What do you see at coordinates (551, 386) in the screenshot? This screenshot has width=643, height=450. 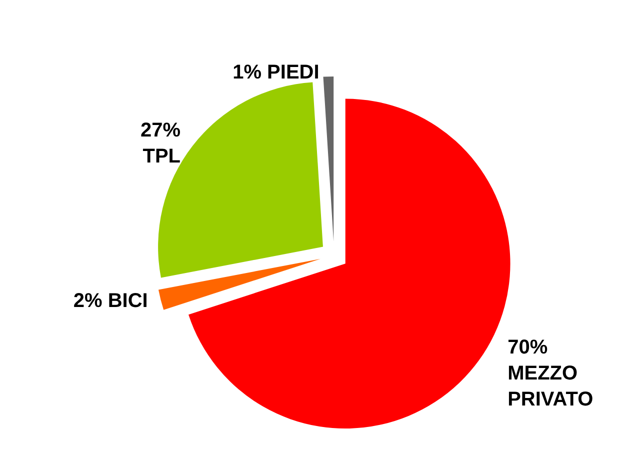 I see `slice-label: MEZZO PRIVATO` at bounding box center [551, 386].